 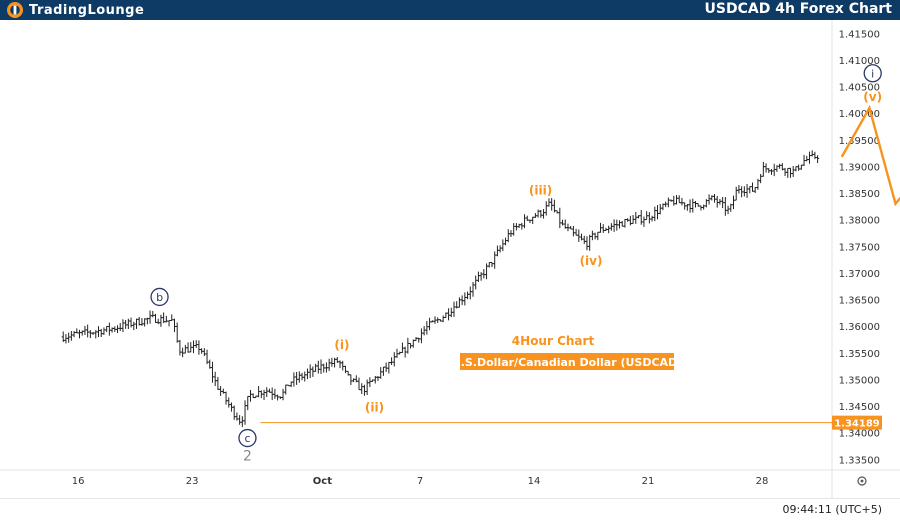 What do you see at coordinates (450, 10) in the screenshot?
I see `header-bar: TradingLounge USDCAD 4h Forex Chart` at bounding box center [450, 10].